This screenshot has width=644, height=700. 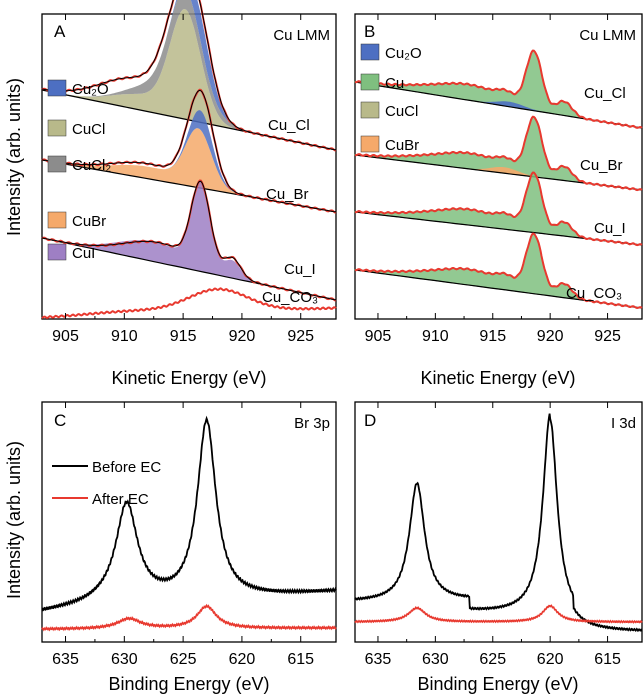 I want to click on panel-a-label-cu-i: Cu_I, so click(x=300, y=269).